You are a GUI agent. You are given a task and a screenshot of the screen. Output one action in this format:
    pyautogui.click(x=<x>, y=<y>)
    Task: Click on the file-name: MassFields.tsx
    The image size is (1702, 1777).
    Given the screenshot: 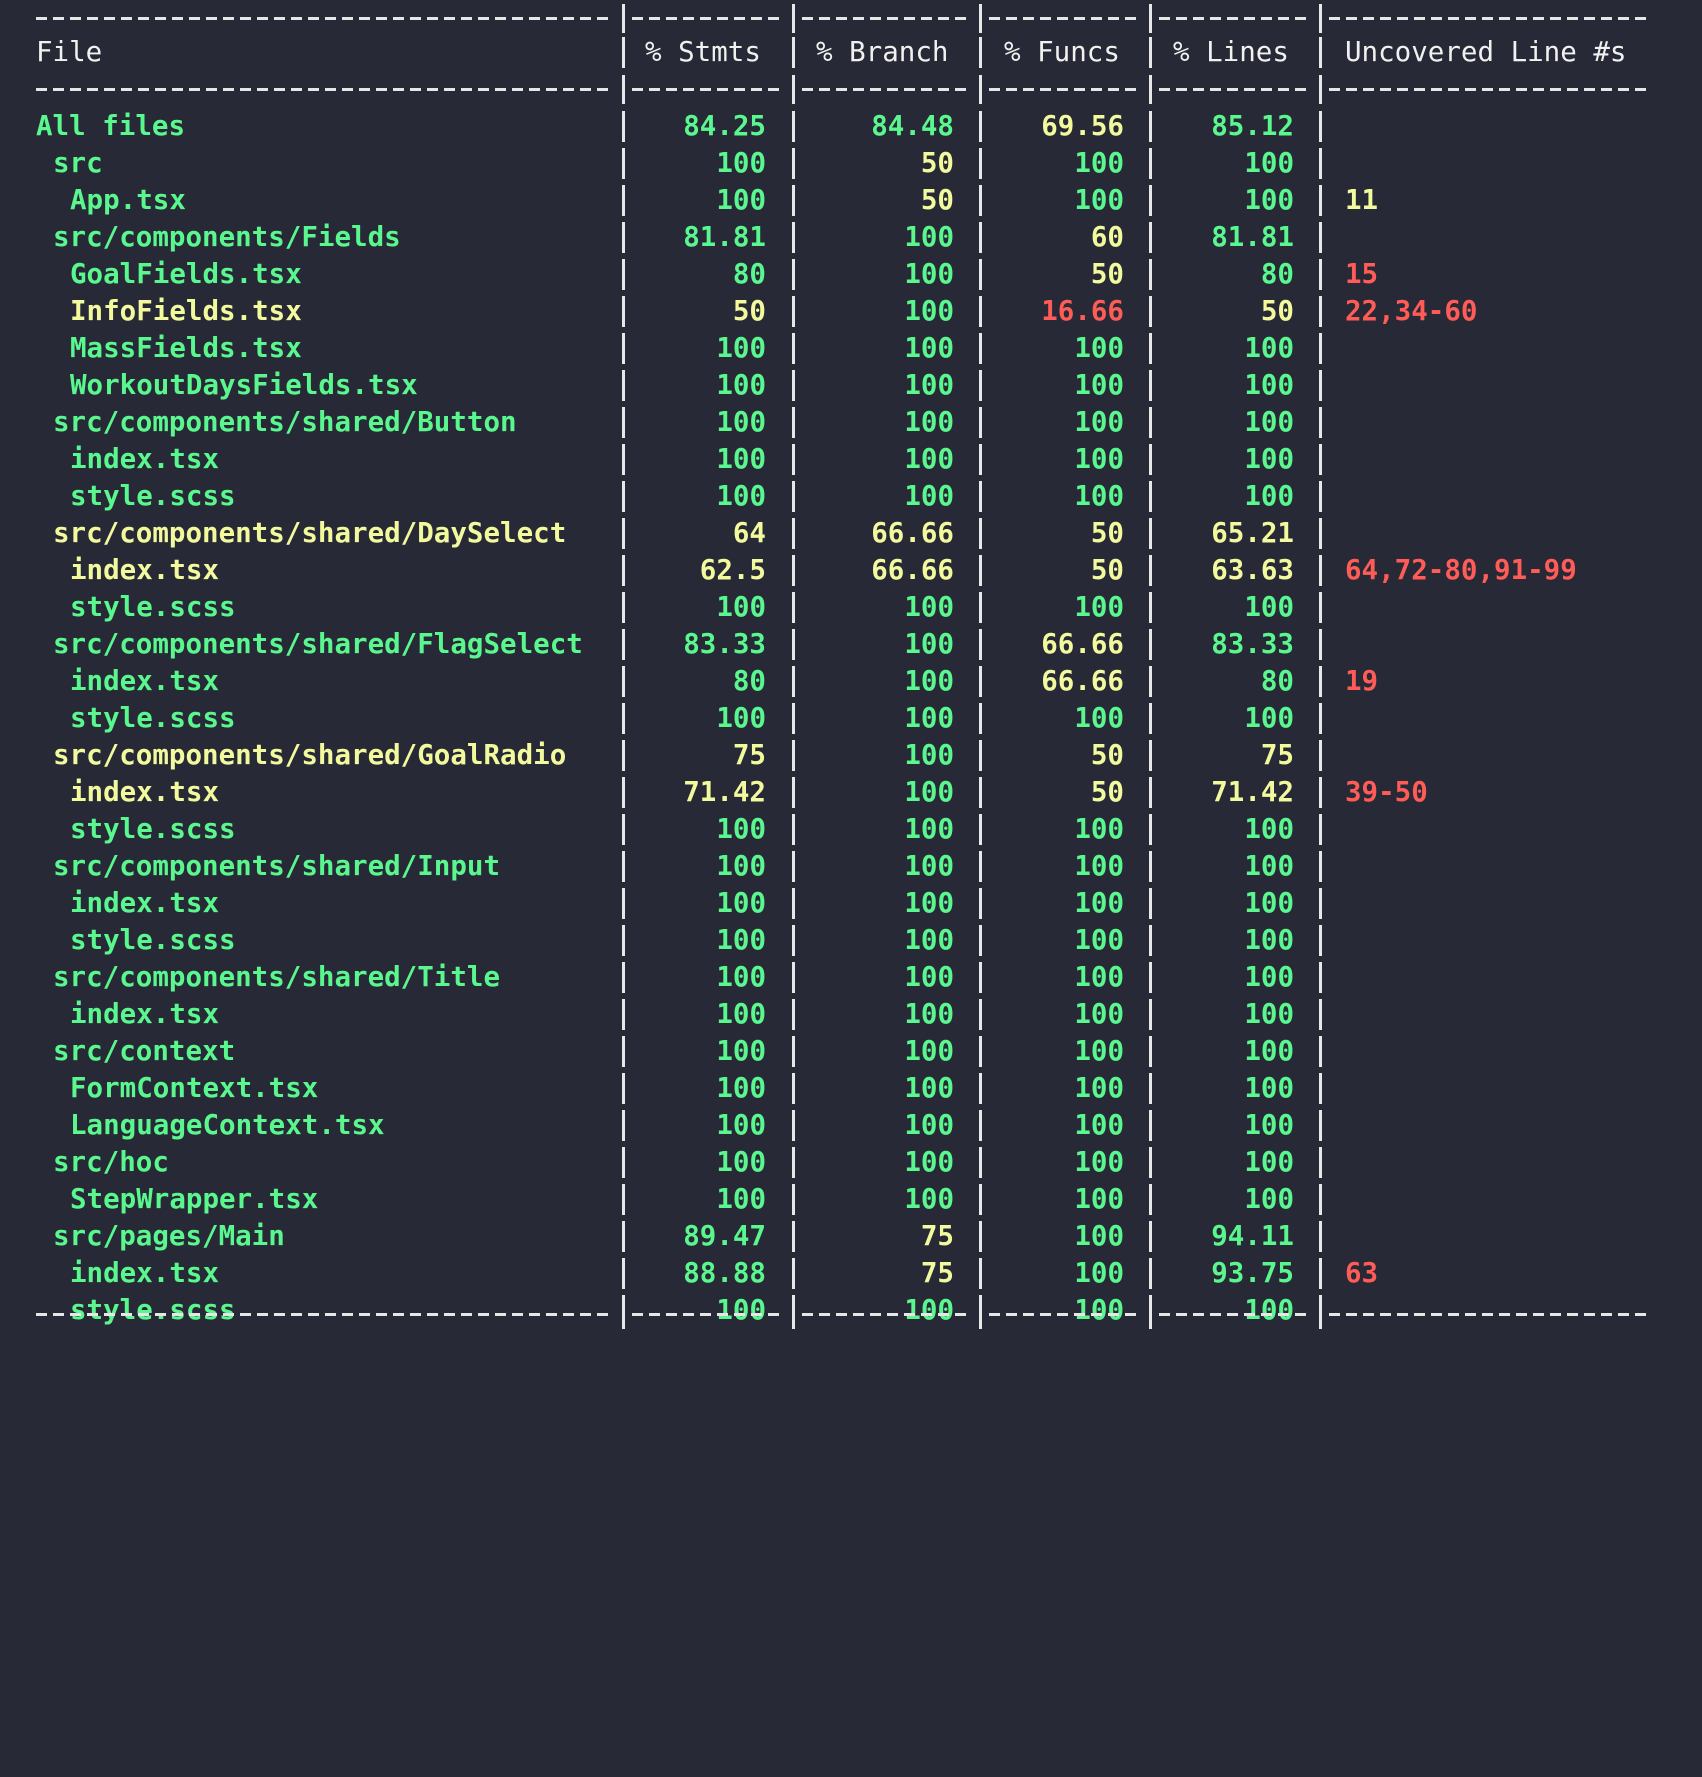 What is the action you would take?
    pyautogui.click(x=186, y=348)
    